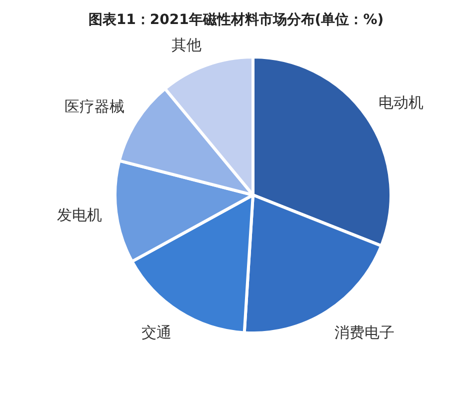 This screenshot has height=397, width=472. Describe the element at coordinates (79, 215) in the screenshot. I see `slice-label: 发电机` at that location.